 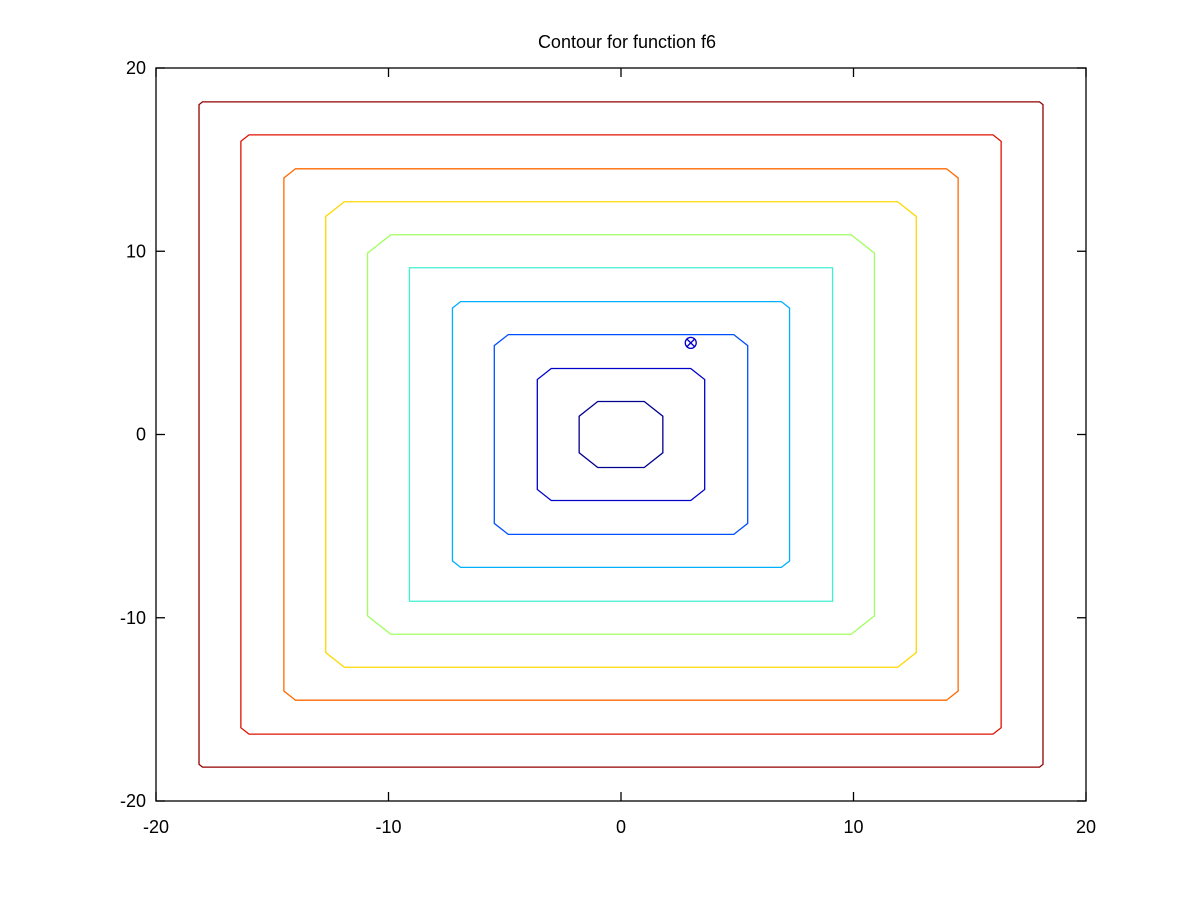 What do you see at coordinates (1086, 827) in the screenshot?
I see `x-tick-label: 20` at bounding box center [1086, 827].